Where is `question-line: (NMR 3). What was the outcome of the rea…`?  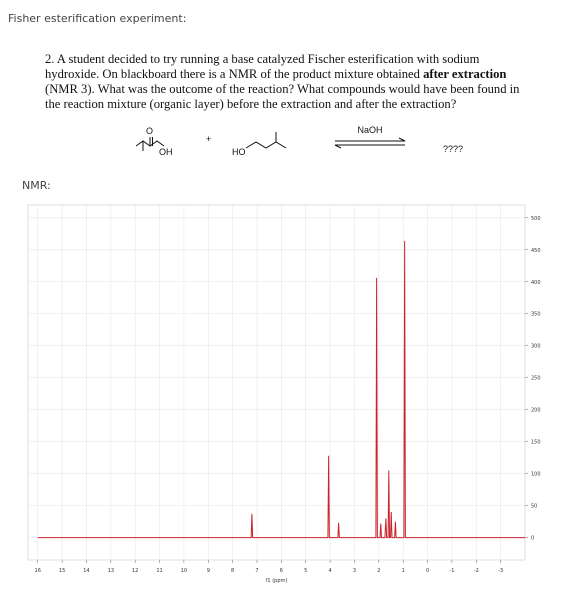 question-line: (NMR 3). What was the outcome of the rea… is located at coordinates (282, 89).